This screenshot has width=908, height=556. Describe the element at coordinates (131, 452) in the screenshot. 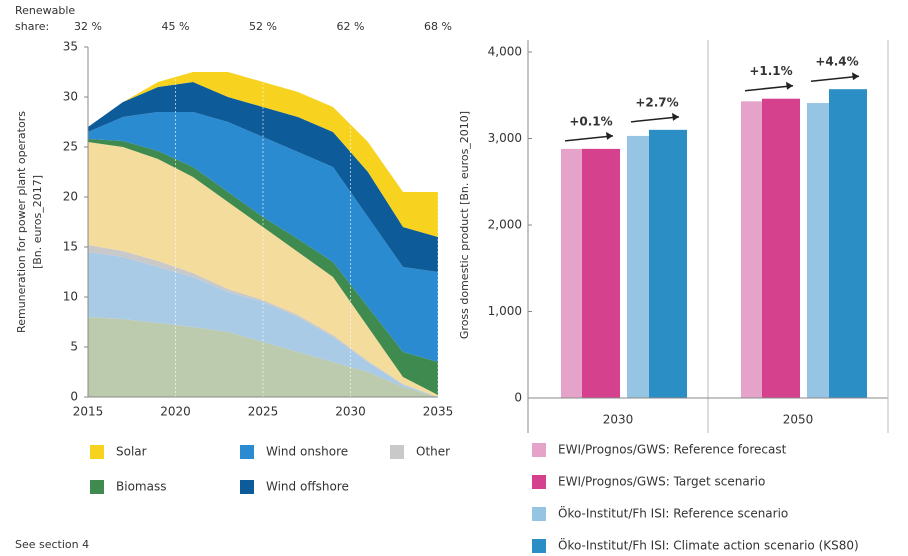

I see `legend-label: Solar` at that location.